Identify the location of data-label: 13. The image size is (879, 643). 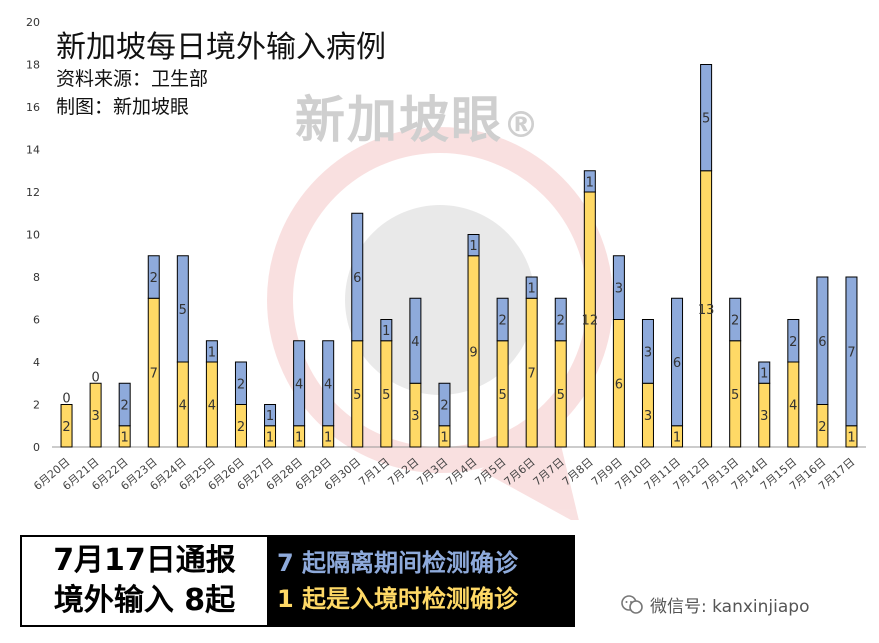
(706, 310).